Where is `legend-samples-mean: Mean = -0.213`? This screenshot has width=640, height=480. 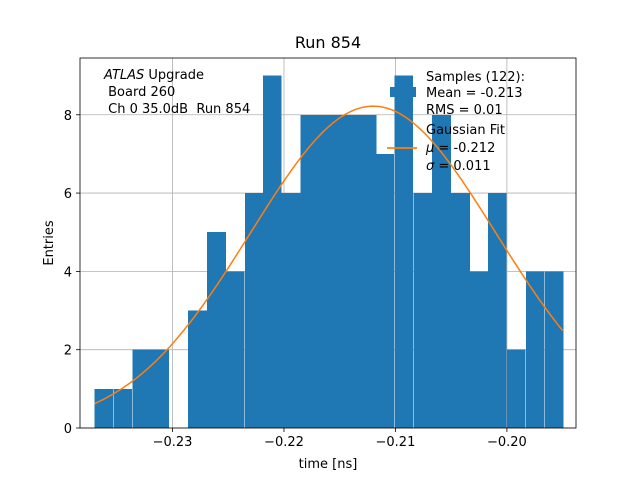 legend-samples-mean: Mean = -0.213 is located at coordinates (474, 93).